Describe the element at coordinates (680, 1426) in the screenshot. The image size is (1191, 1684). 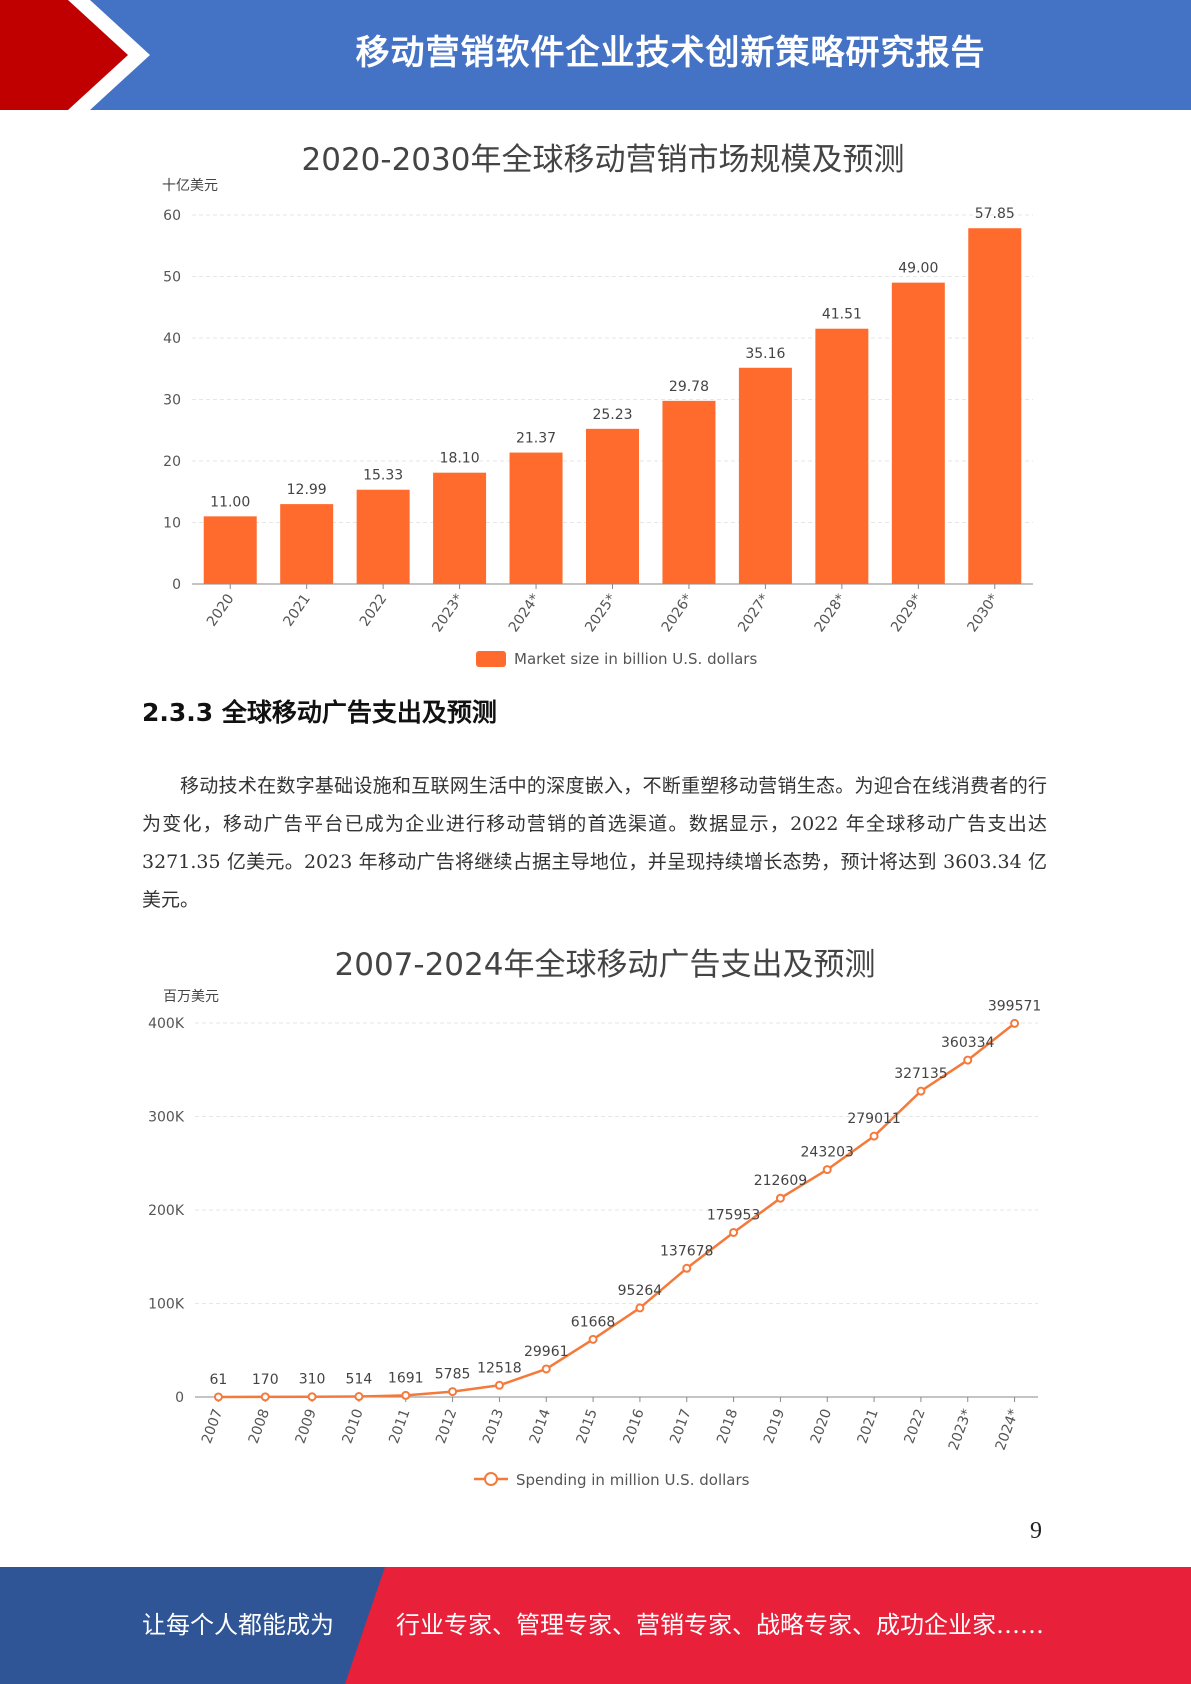
I see `x-tick-label: 2017` at that location.